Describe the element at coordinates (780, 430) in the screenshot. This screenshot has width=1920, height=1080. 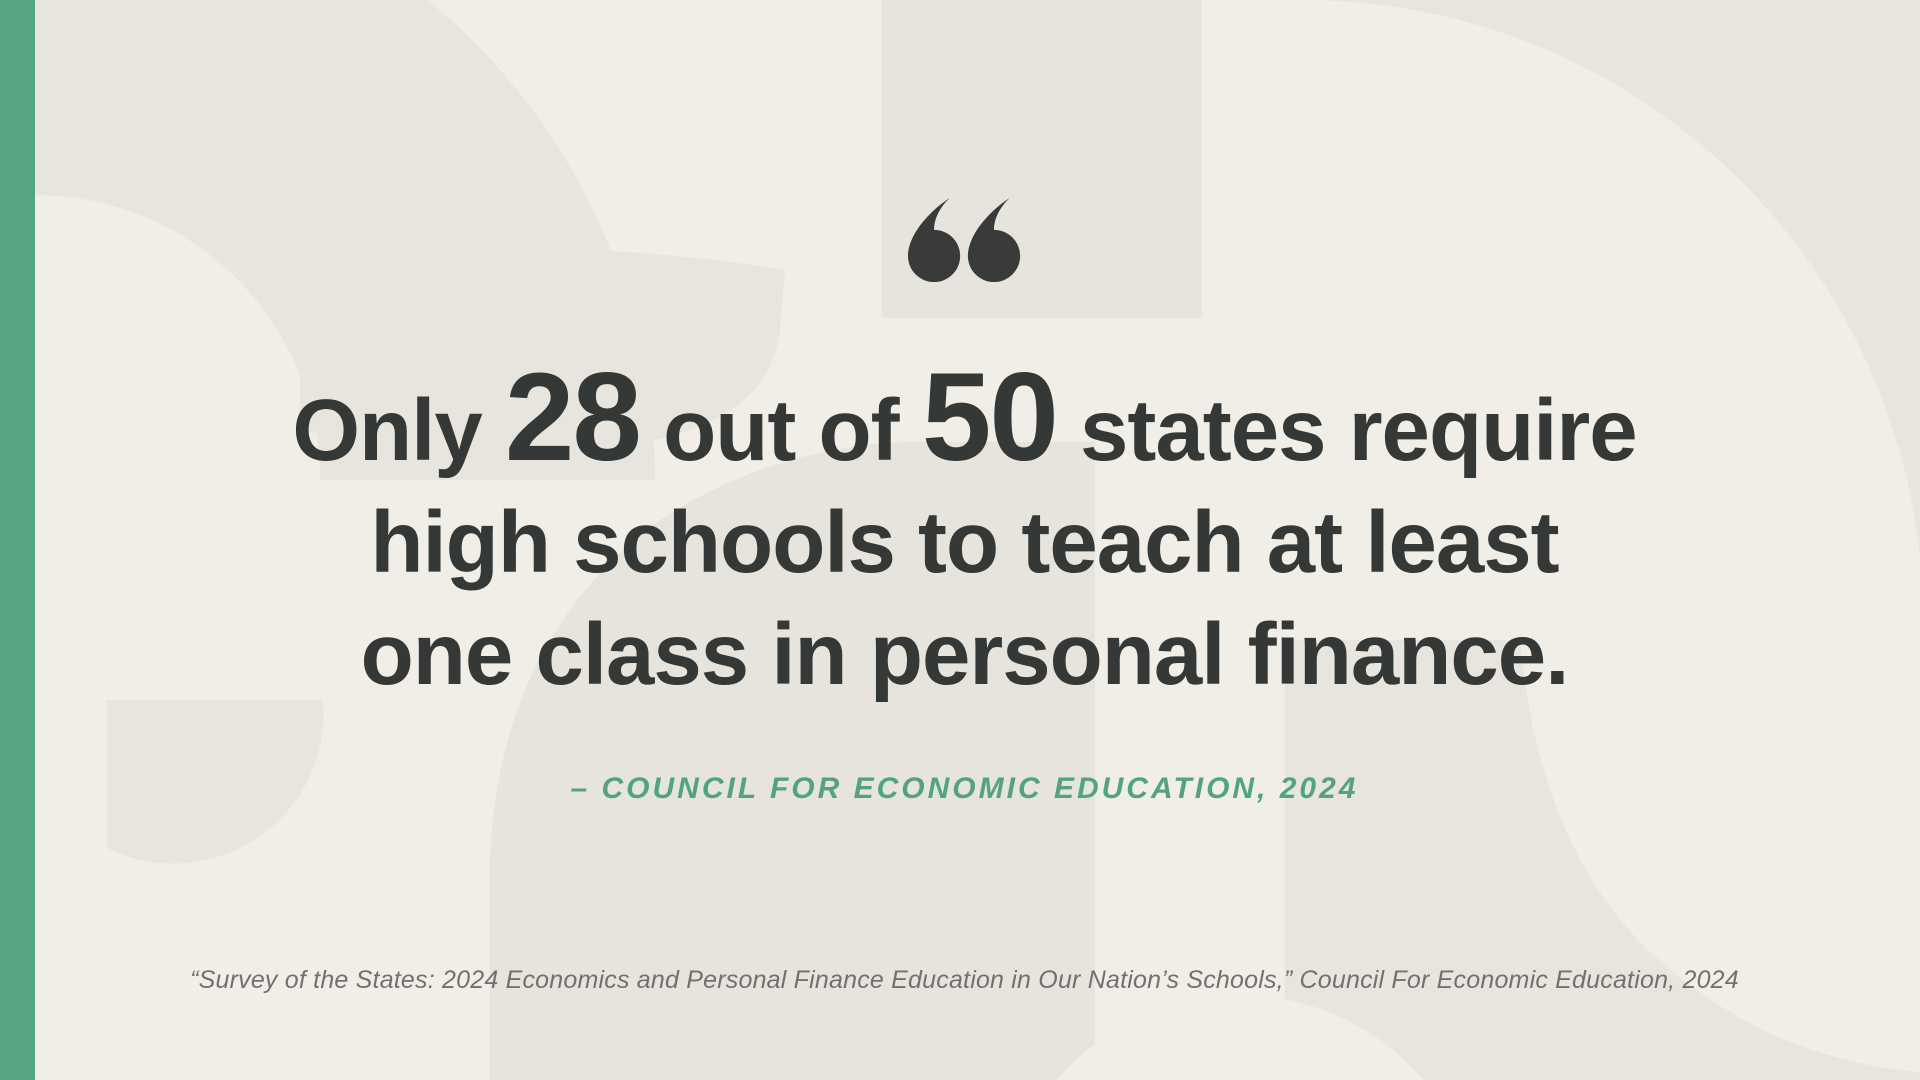
I see `headline-segment: out of` at that location.